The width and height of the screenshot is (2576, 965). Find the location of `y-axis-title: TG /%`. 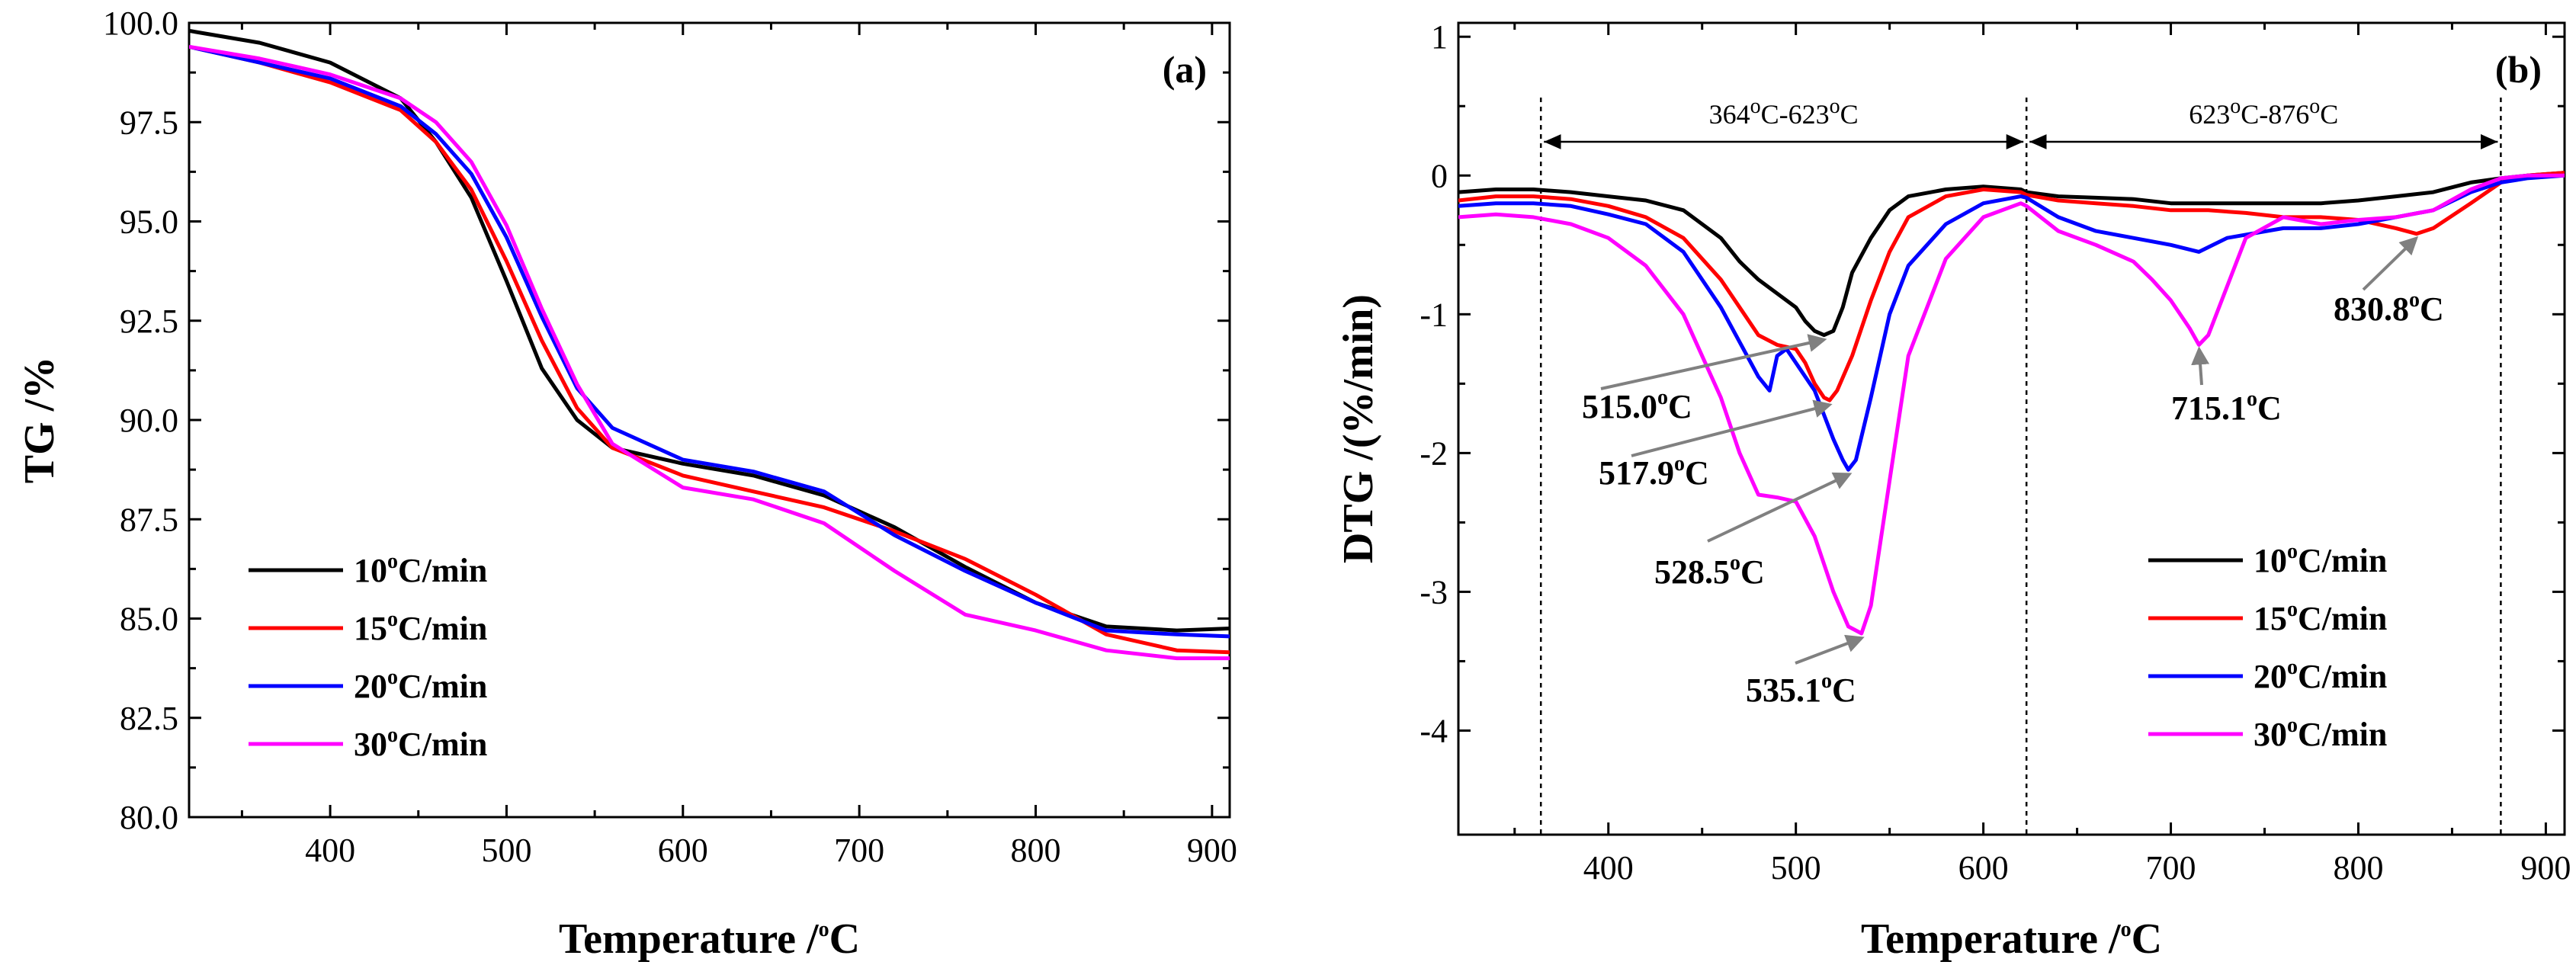

y-axis-title: TG /% is located at coordinates (39, 420).